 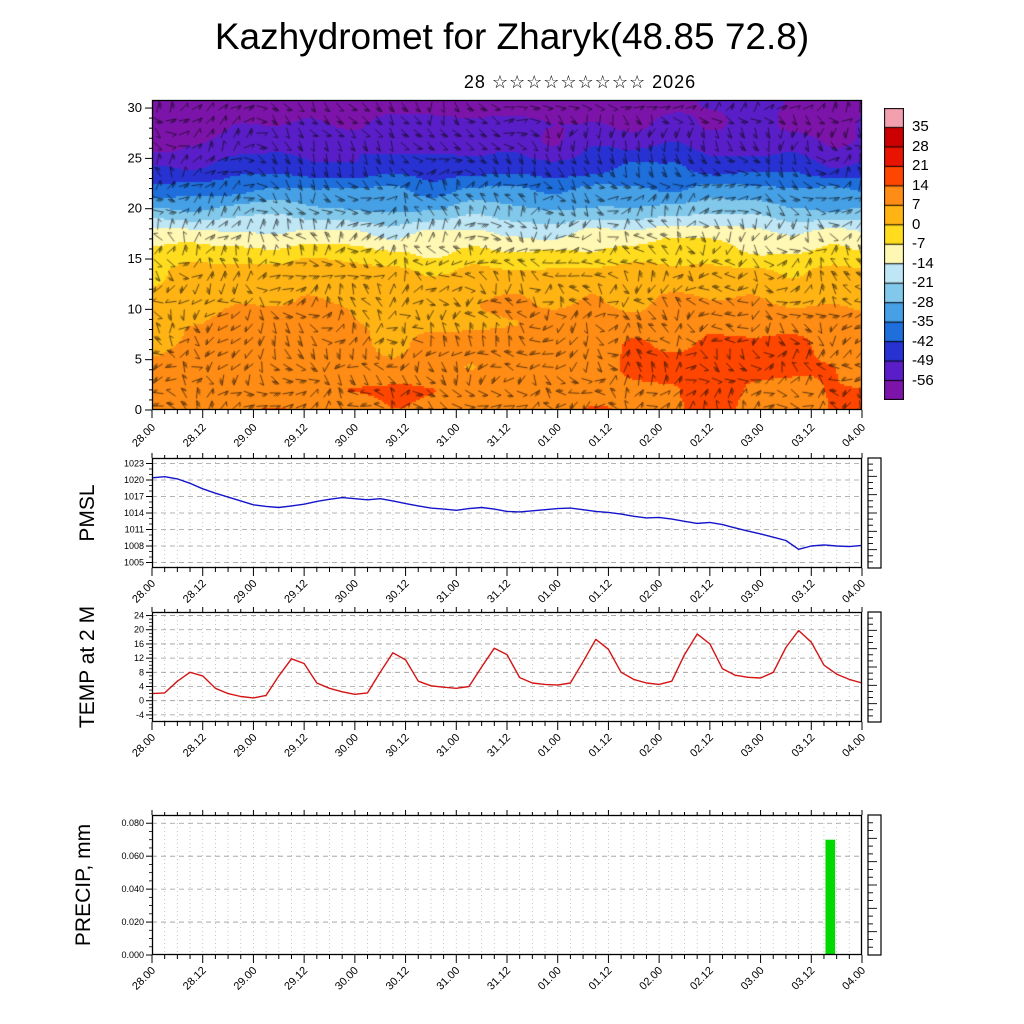 What do you see at coordinates (753, 746) in the screenshot?
I see `temp-panel-x-tick-label: 03.00` at bounding box center [753, 746].